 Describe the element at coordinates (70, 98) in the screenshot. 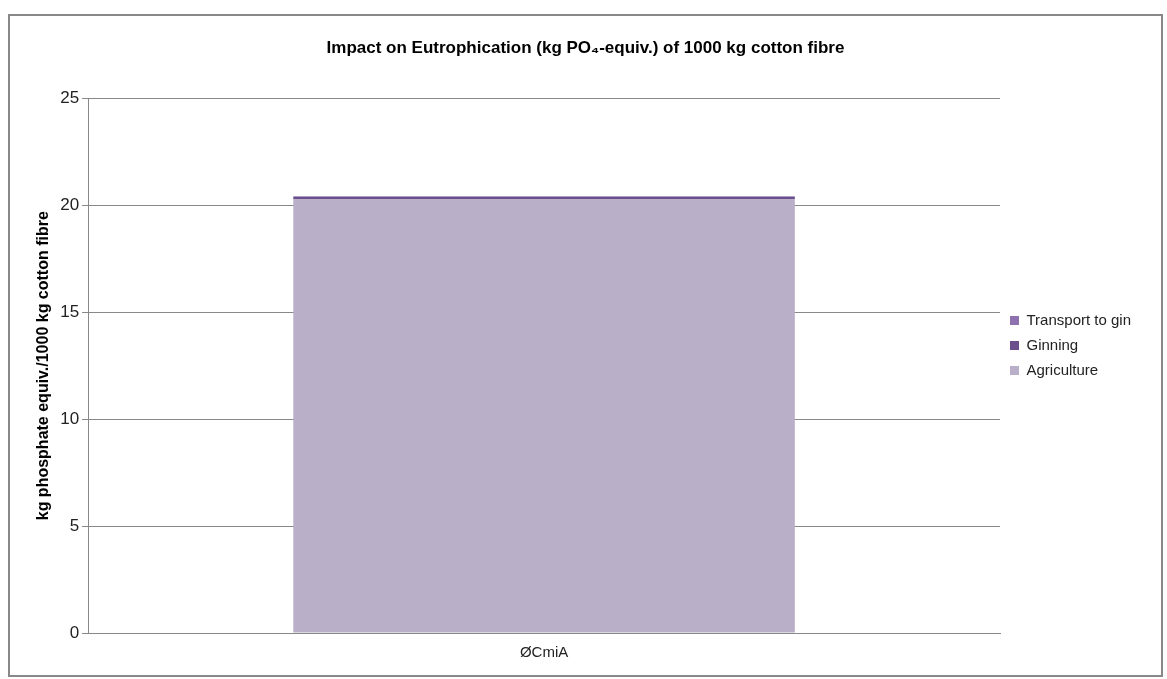

I see `y-tick-label: 25` at that location.